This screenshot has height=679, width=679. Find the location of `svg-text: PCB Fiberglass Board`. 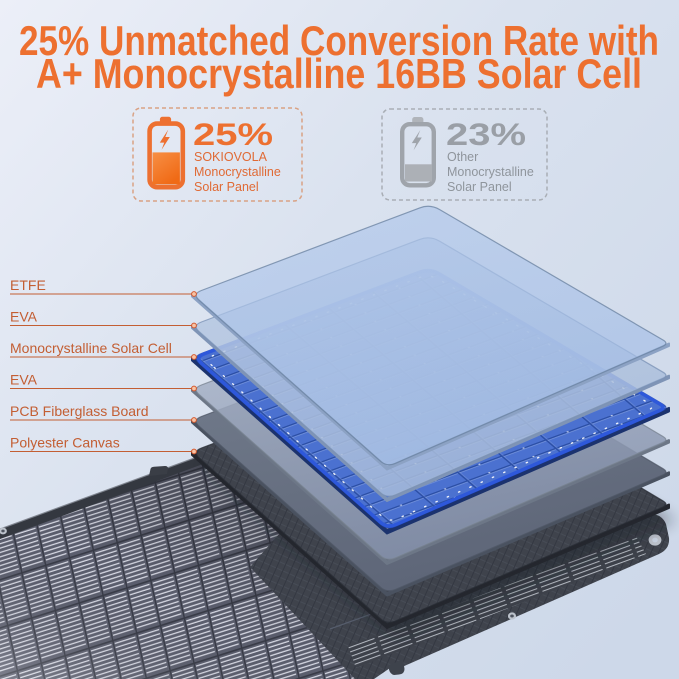

svg-text: PCB Fiberglass Board is located at coordinates (79, 411).